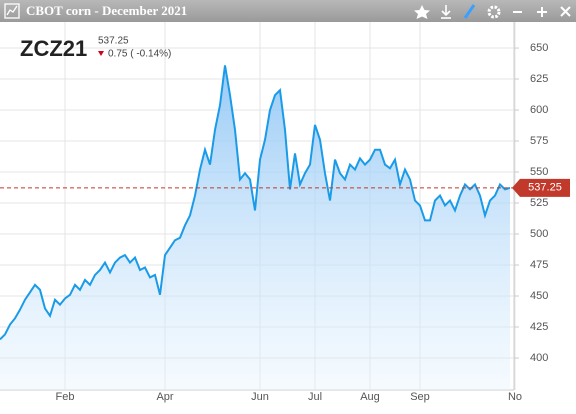 This screenshot has height=414, width=576. What do you see at coordinates (106, 10) in the screenshot?
I see `header-title: CBOT corn - December 2021` at bounding box center [106, 10].